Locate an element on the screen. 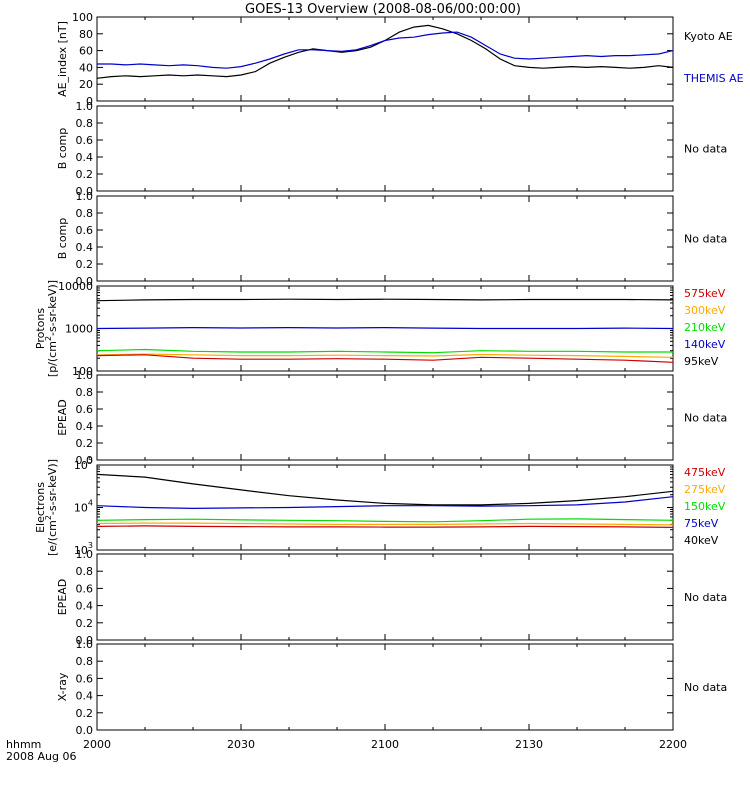 The image size is (750, 800). series-line-150kev is located at coordinates (385, 520).